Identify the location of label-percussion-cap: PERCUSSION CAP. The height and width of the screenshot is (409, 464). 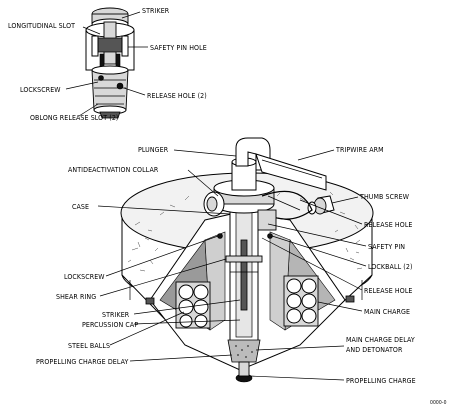
(110, 325).